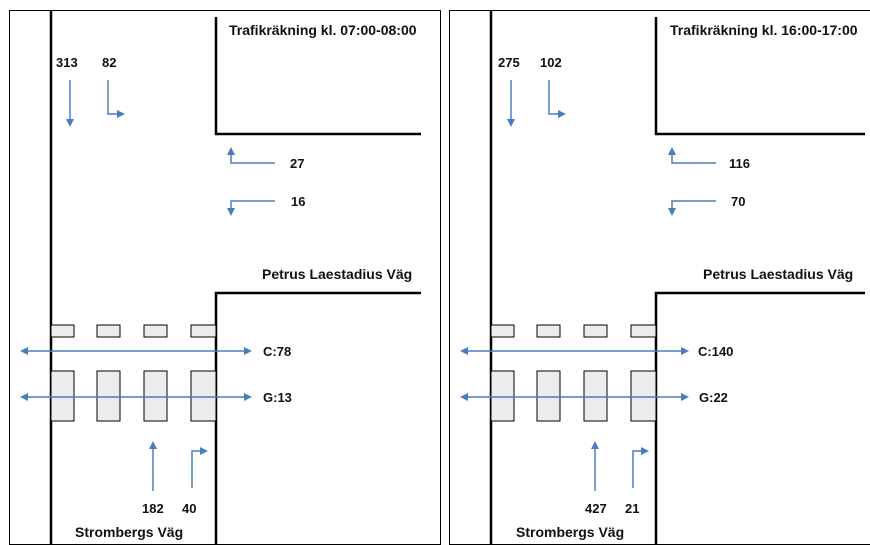 This screenshot has width=870, height=545. What do you see at coordinates (67, 62) in the screenshot?
I see `north-straight-count: 313` at bounding box center [67, 62].